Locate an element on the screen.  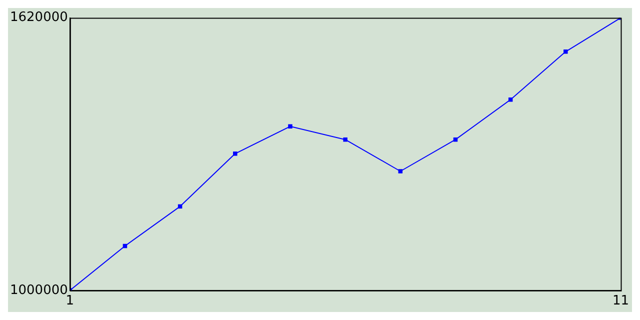
y-tick-label: 1620000 is located at coordinates (39, 18).